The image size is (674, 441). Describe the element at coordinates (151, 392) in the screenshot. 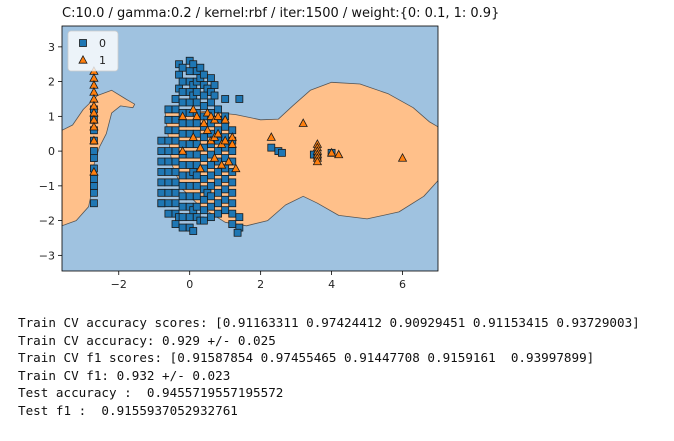

I see `test-accuracy-line: Test accuracy : 0.9455719557195572` at that location.